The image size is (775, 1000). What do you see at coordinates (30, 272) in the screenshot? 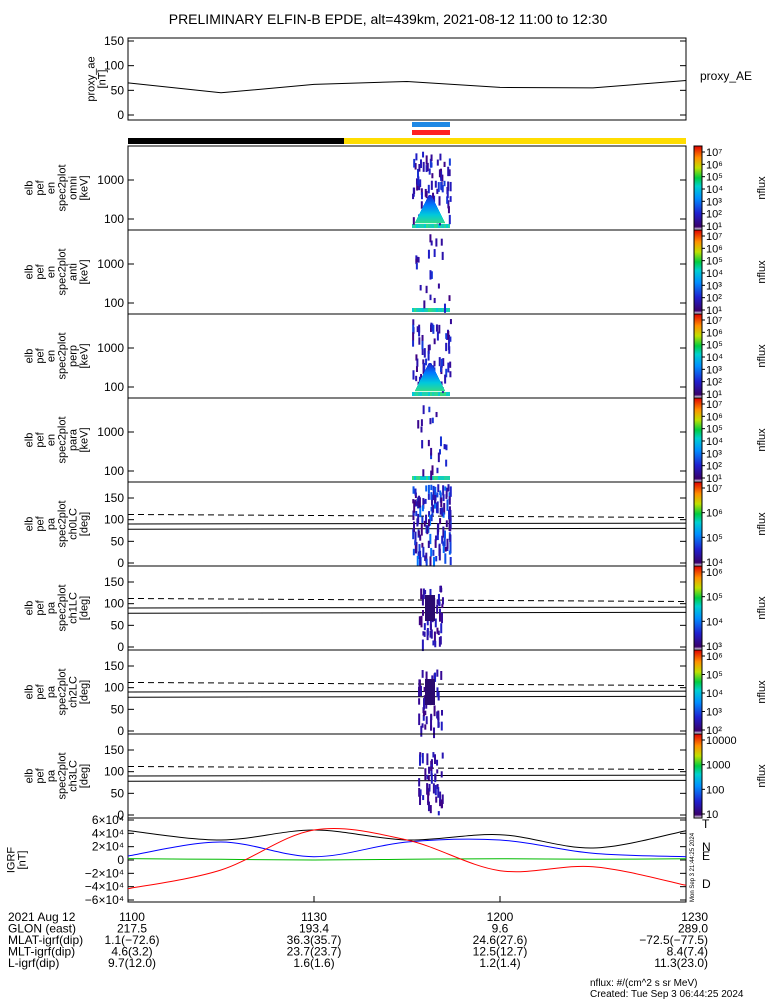
I see `spec1-ylabel-0: elb` at bounding box center [30, 272].